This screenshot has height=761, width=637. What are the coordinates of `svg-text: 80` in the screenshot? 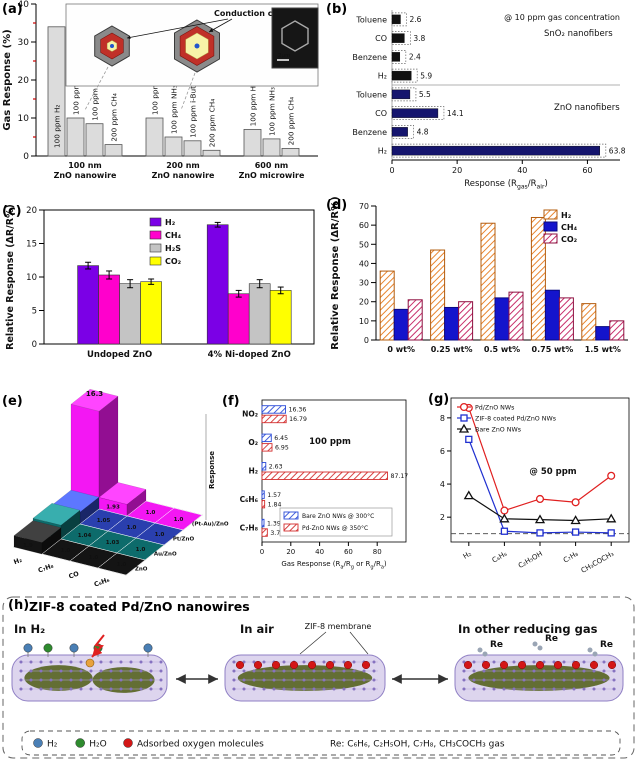 It's located at (377, 552).